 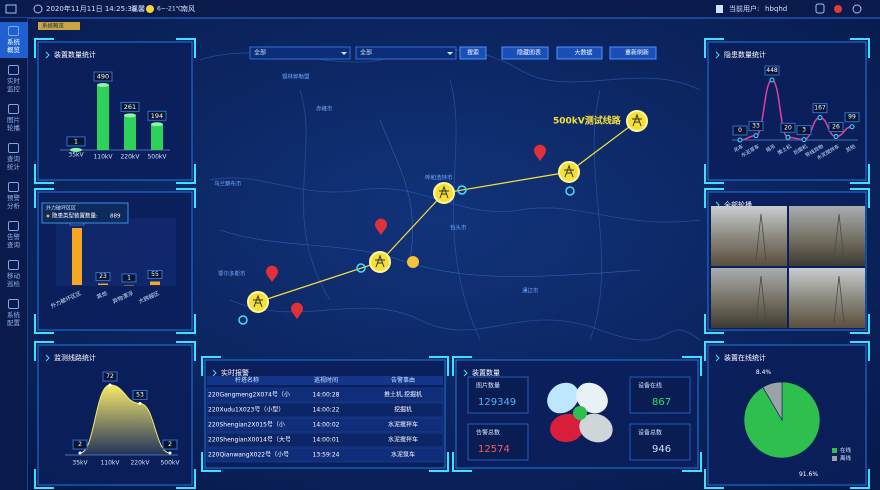 What do you see at coordinates (235, 372) in the screenshot?
I see `panel-title: 实时报警` at bounding box center [235, 372].